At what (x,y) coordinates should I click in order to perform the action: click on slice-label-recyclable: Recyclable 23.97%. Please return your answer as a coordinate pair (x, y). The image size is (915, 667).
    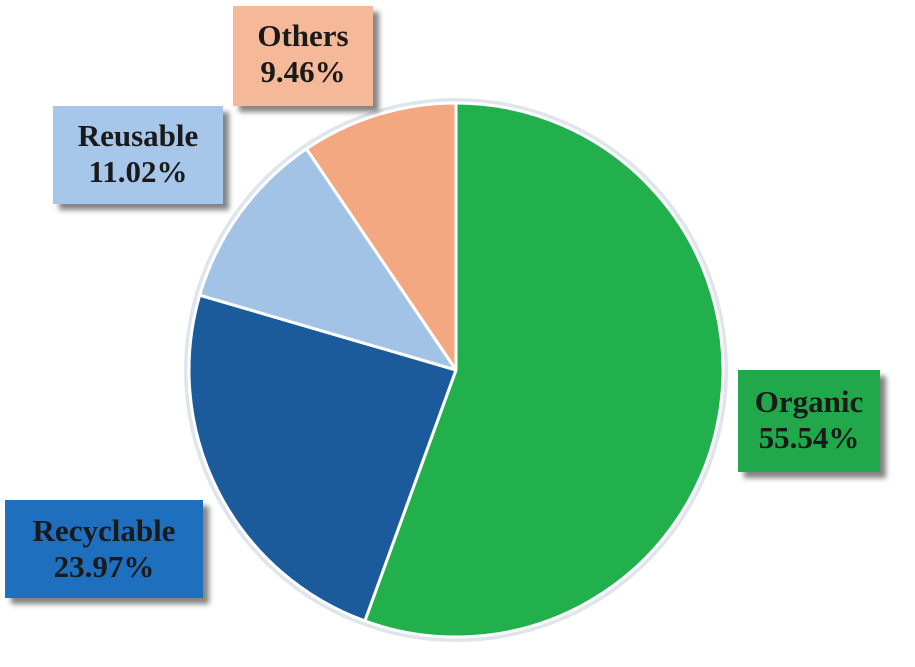
    Looking at the image, I should click on (104, 549).